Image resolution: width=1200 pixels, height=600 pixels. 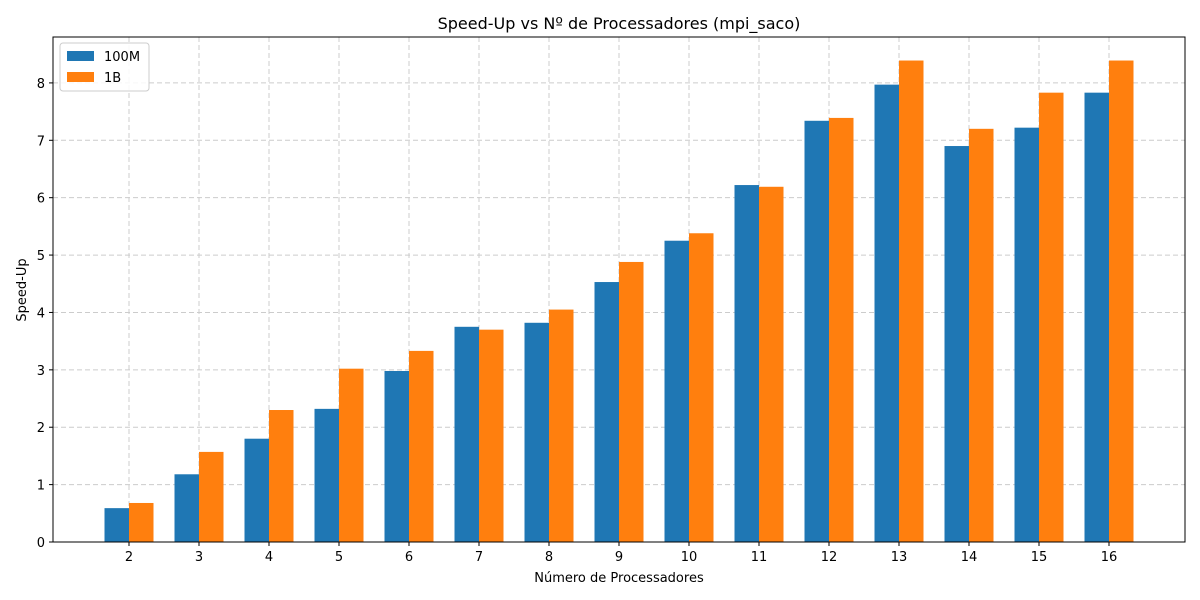 I want to click on y-tick-label: 6, so click(x=41, y=199).